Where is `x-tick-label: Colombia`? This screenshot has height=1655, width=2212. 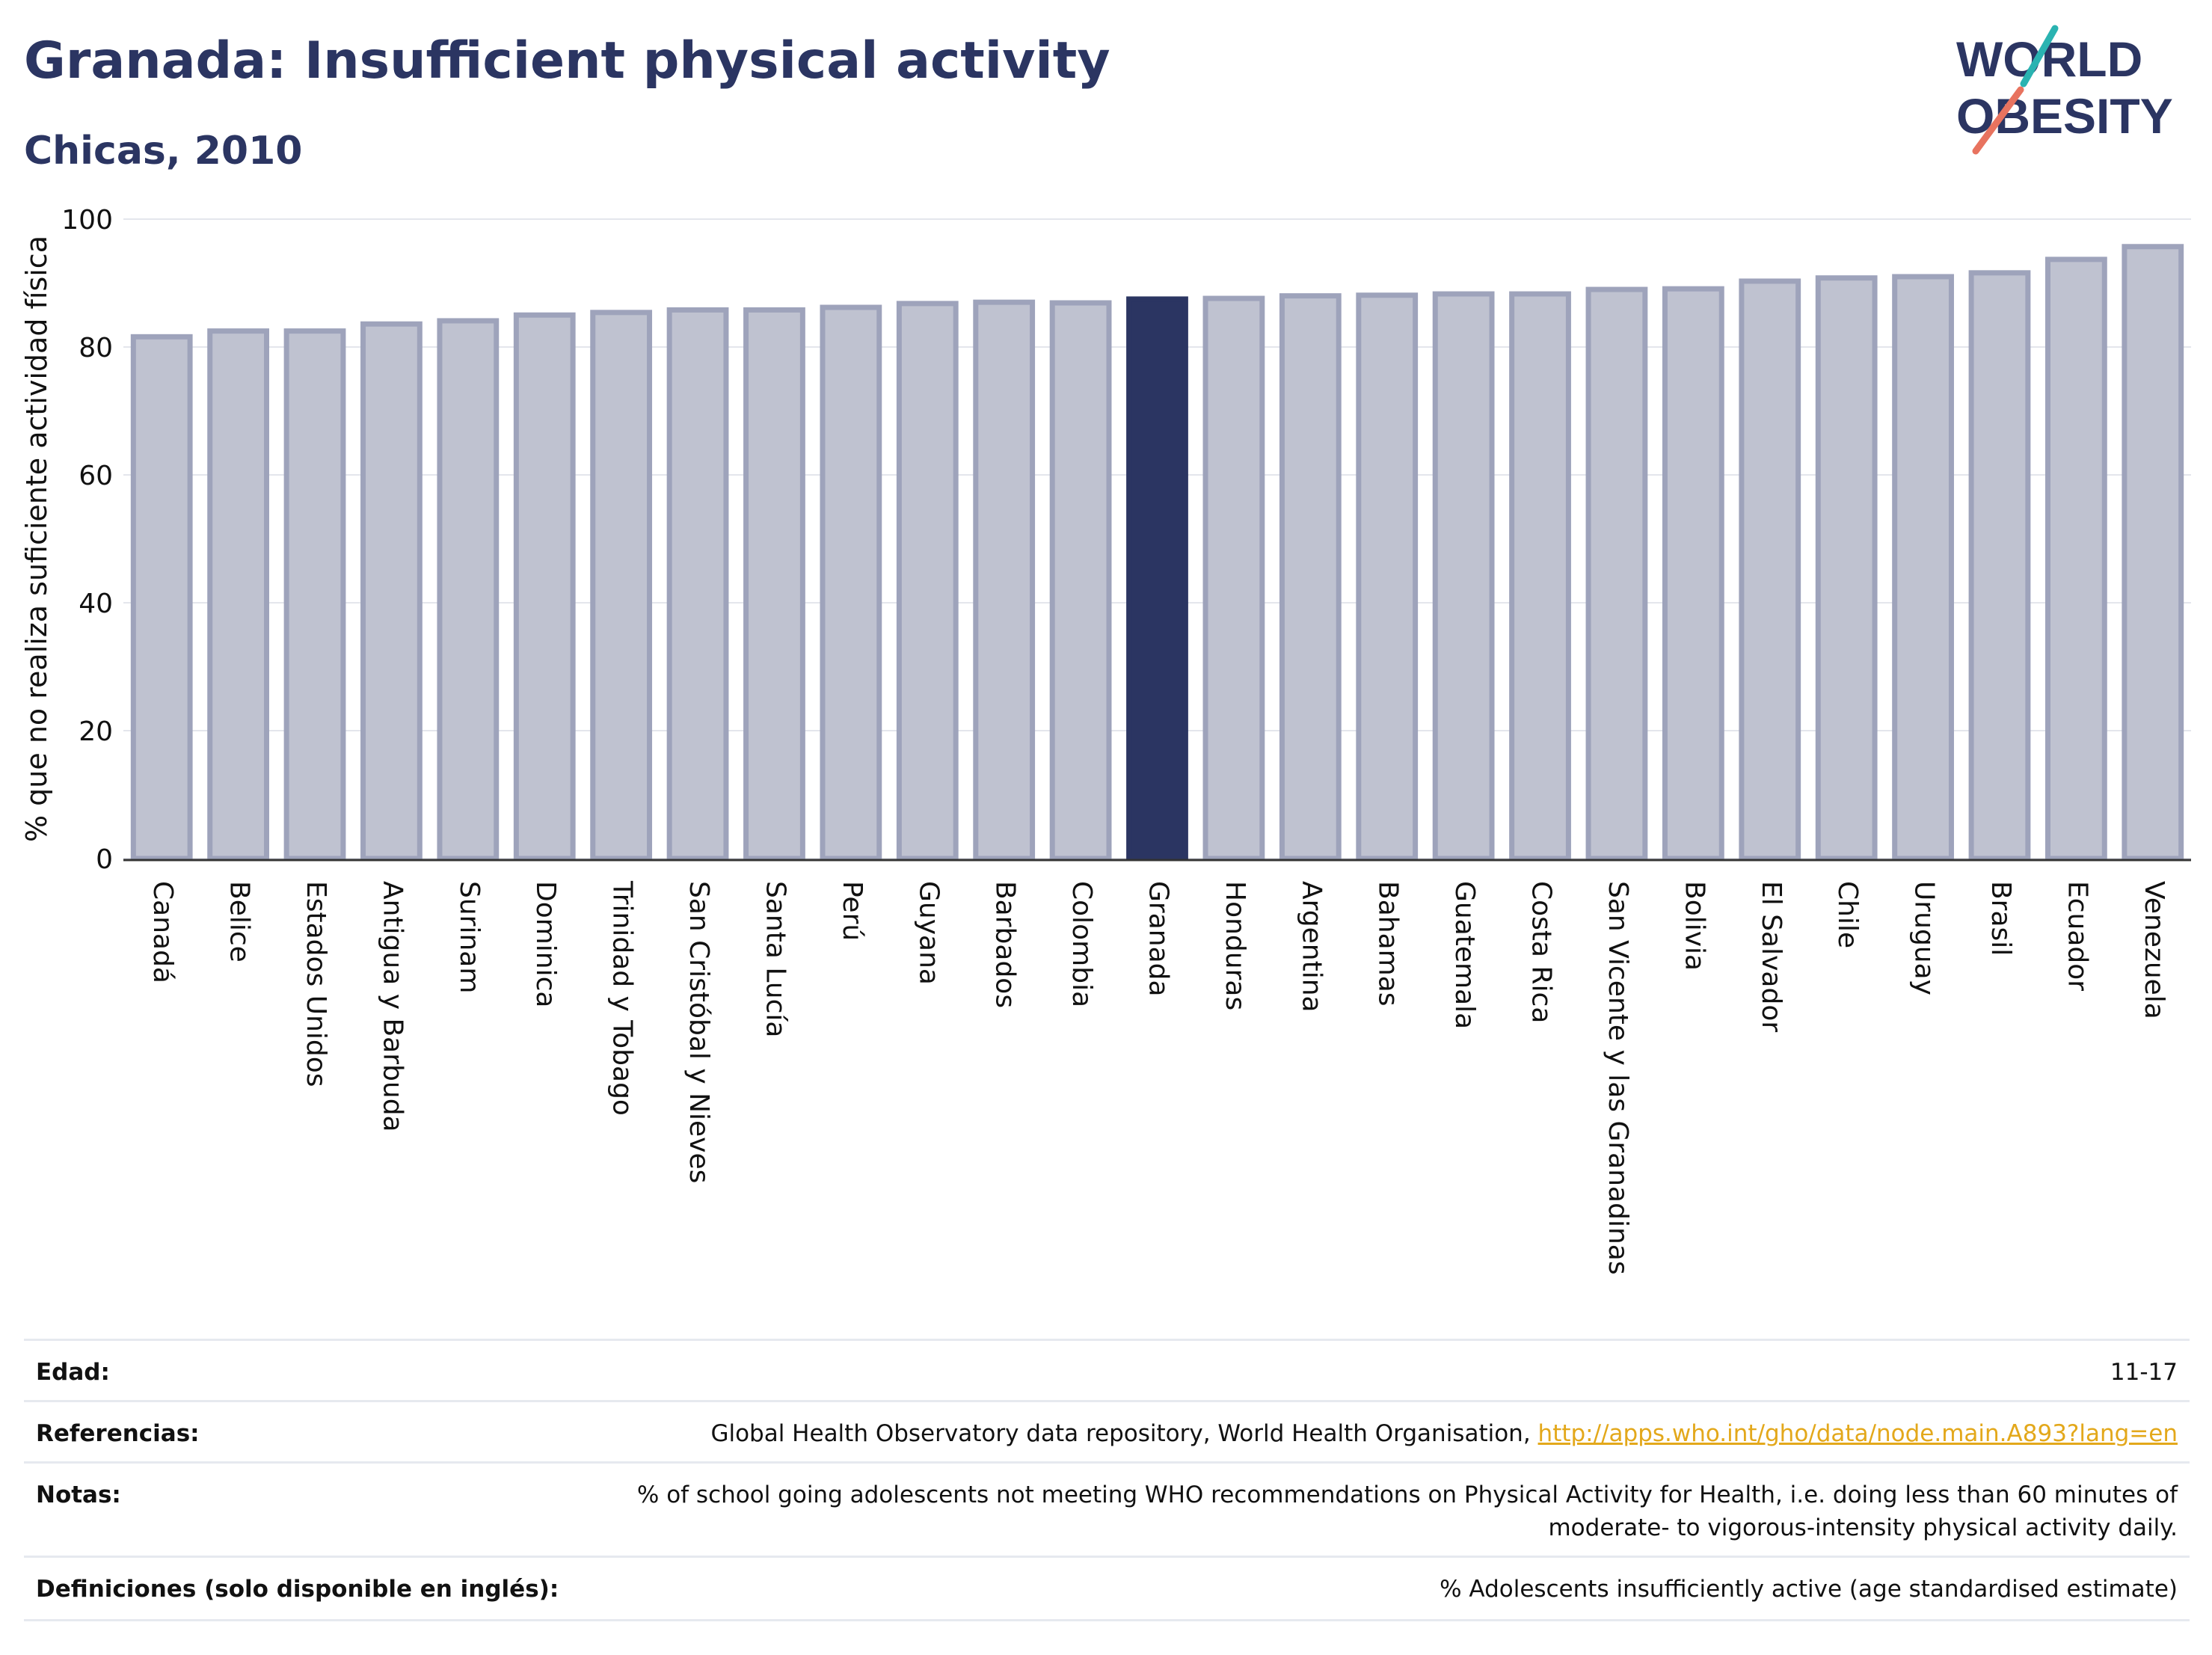 x-tick-label: Colombia is located at coordinates (1081, 944).